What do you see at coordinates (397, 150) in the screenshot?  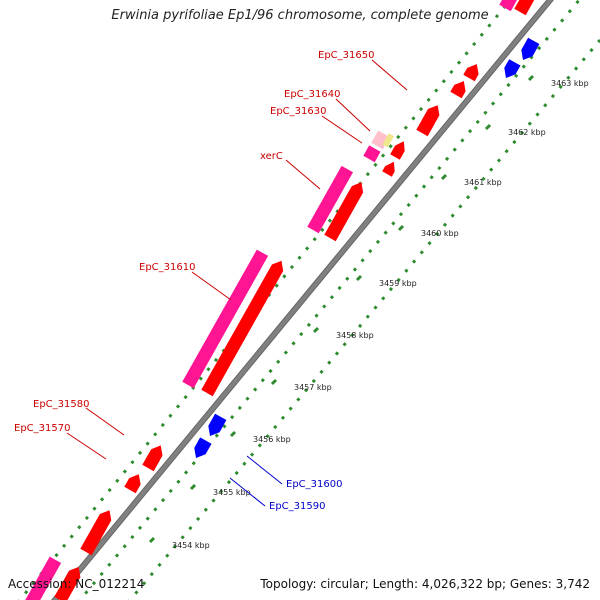 I see `gene-epc31640` at bounding box center [397, 150].